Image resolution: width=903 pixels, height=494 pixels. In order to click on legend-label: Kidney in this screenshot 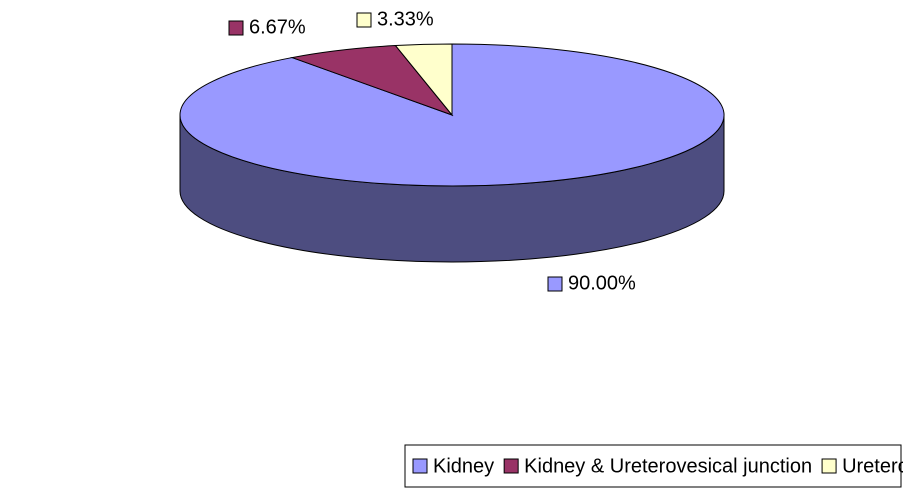, I will do `click(463, 466)`.